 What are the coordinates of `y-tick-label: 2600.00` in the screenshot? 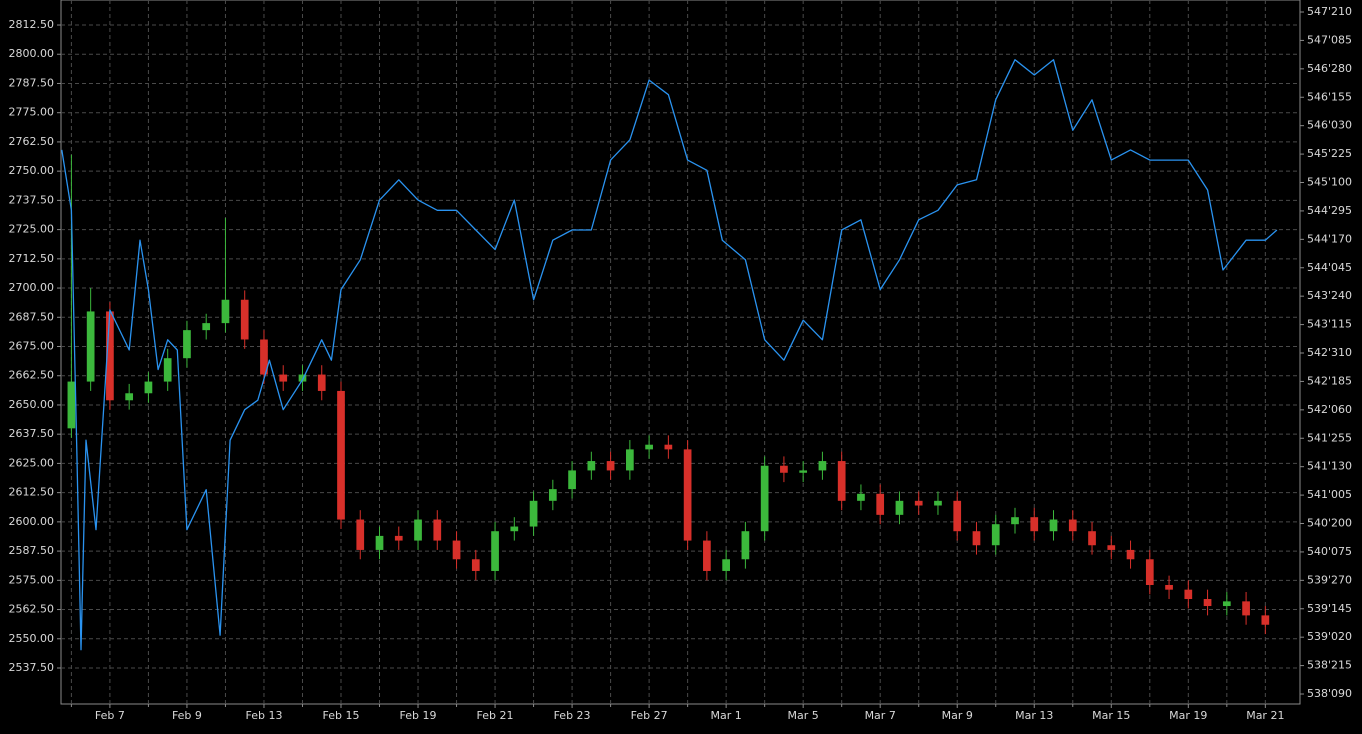 It's located at (32, 521).